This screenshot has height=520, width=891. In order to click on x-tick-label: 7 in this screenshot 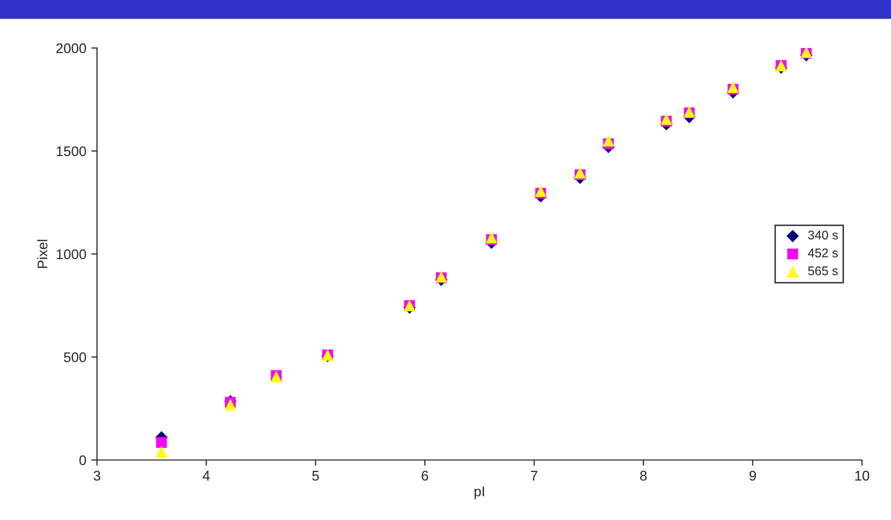, I will do `click(534, 475)`.